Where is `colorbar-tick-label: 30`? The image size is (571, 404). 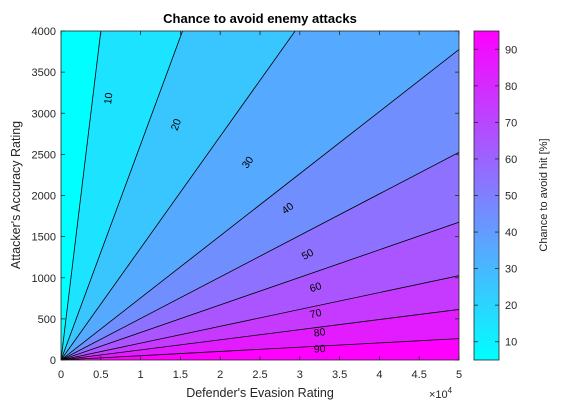 colorbar-tick-label: 30 is located at coordinates (511, 270).